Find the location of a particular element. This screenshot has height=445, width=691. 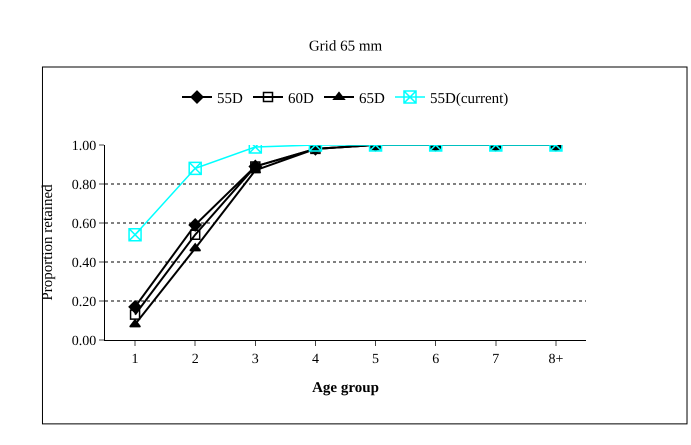

legend-label: 60D is located at coordinates (301, 98).